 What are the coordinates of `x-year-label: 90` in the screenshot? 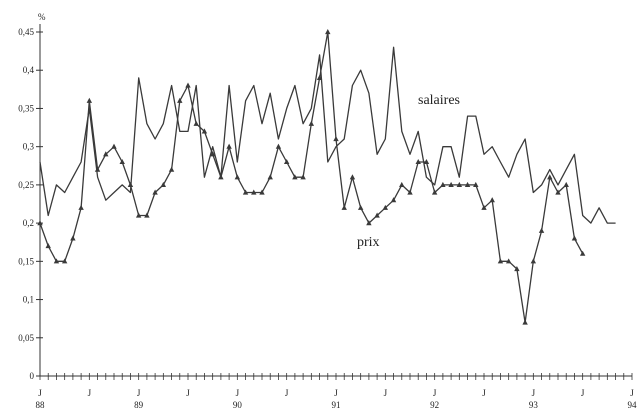 It's located at (238, 405).